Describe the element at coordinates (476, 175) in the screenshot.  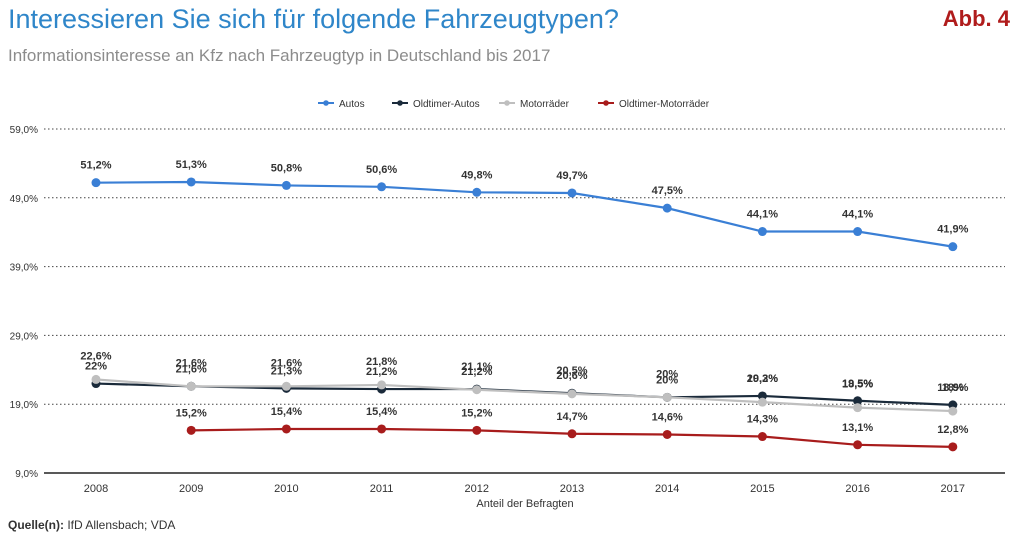
I see `data-label: 49,8%` at that location.